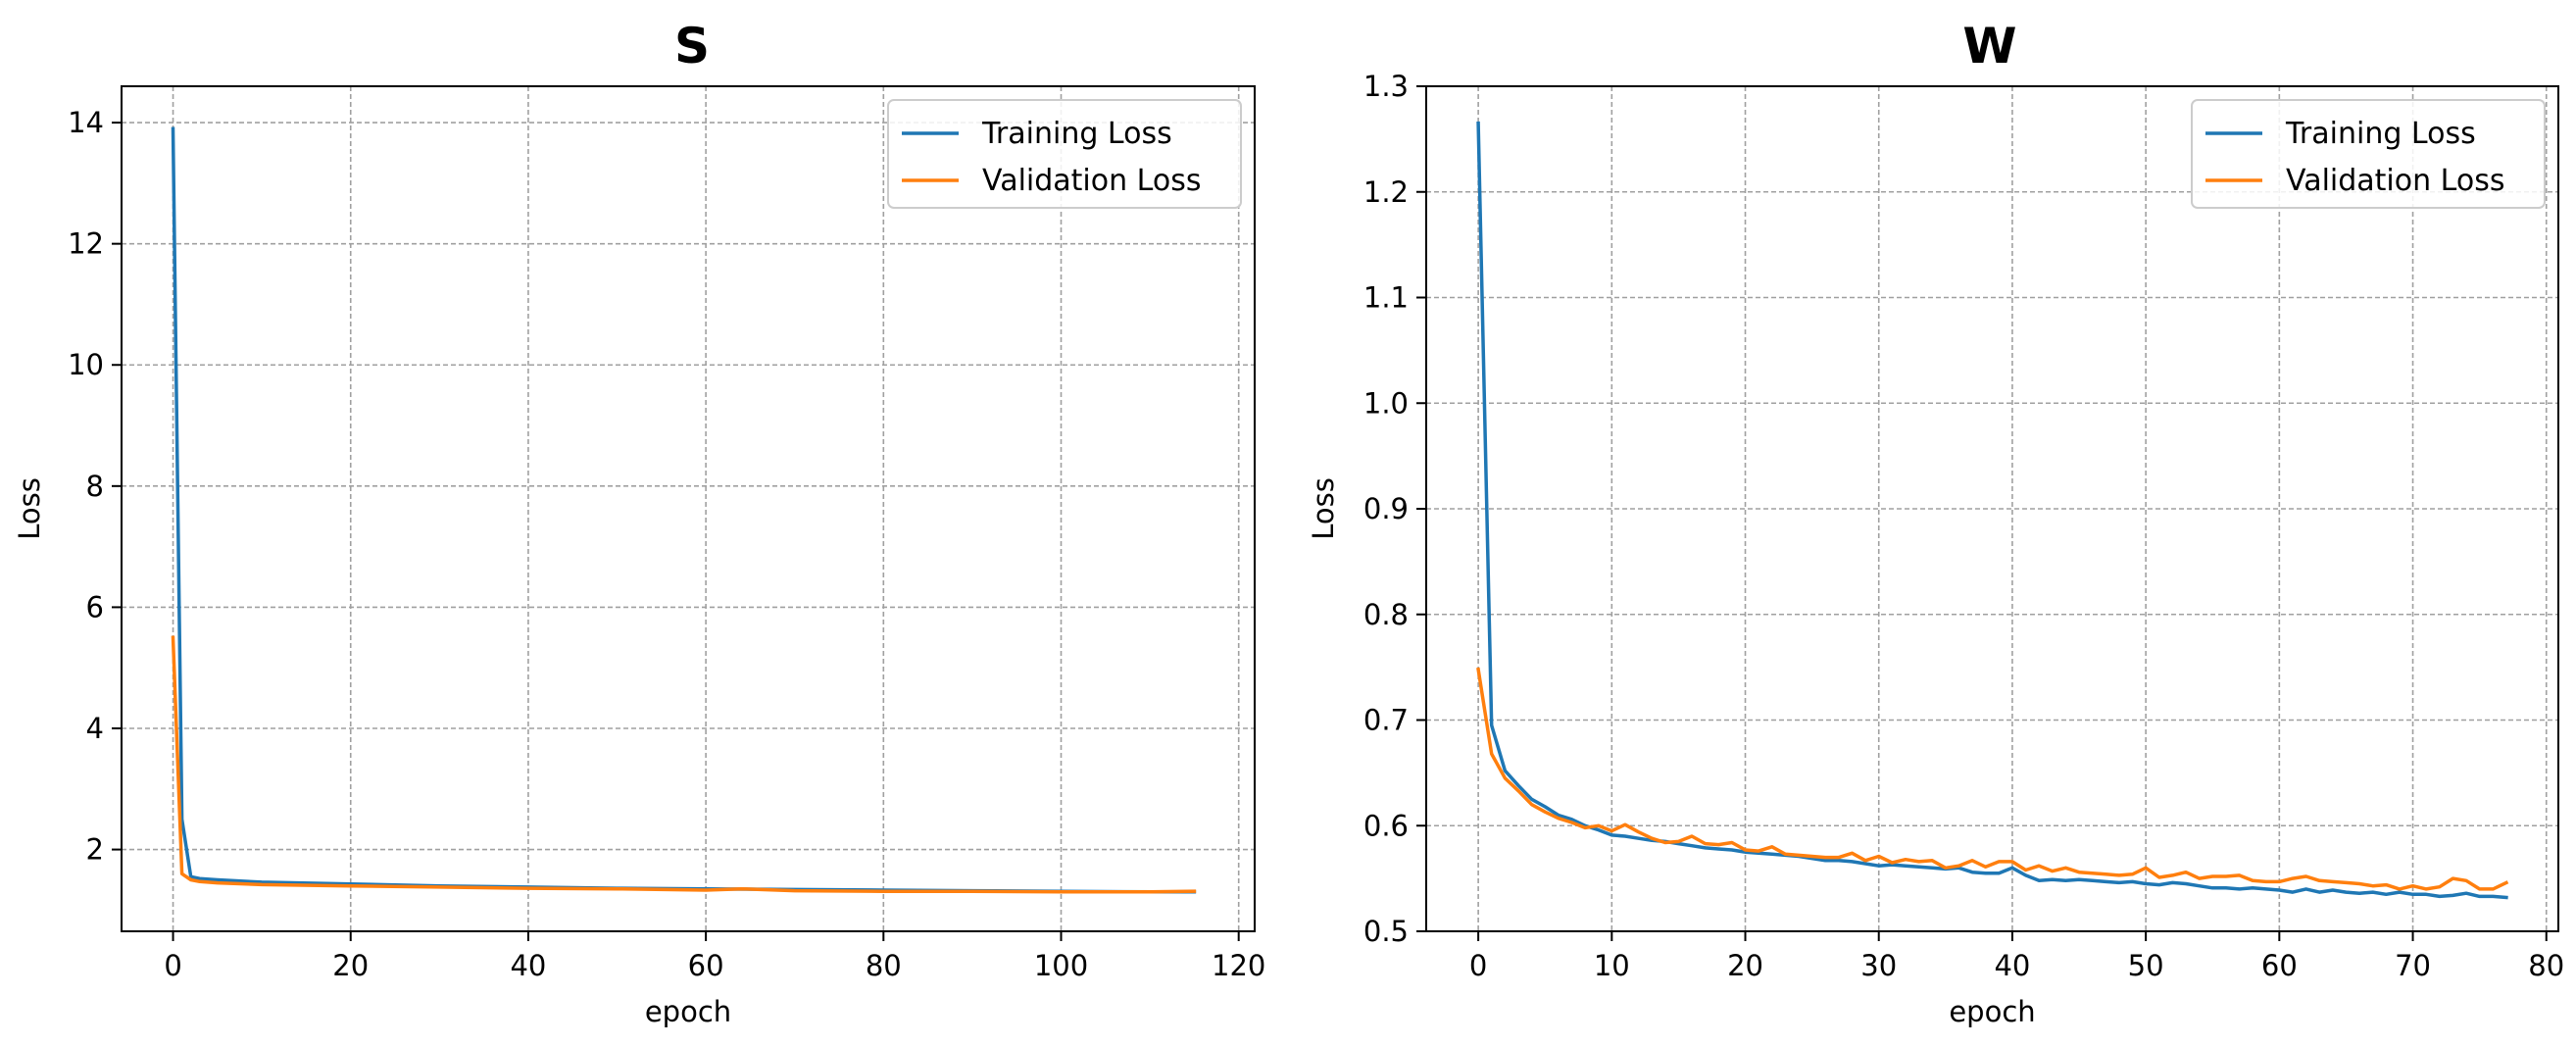 The width and height of the screenshot is (2576, 1046). What do you see at coordinates (1386, 298) in the screenshot?
I see `y-tick-label: 1.1` at bounding box center [1386, 298].